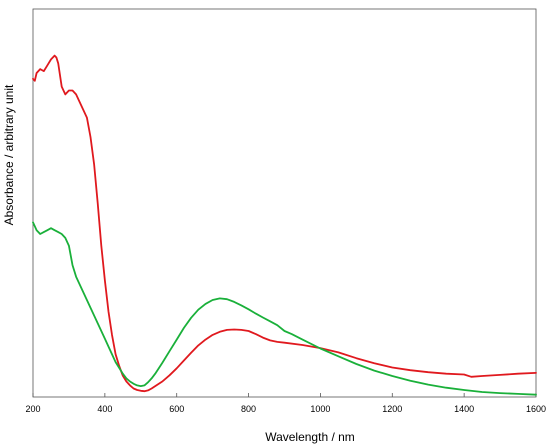  I want to click on x-tick-label: 1200, so click(392, 409).